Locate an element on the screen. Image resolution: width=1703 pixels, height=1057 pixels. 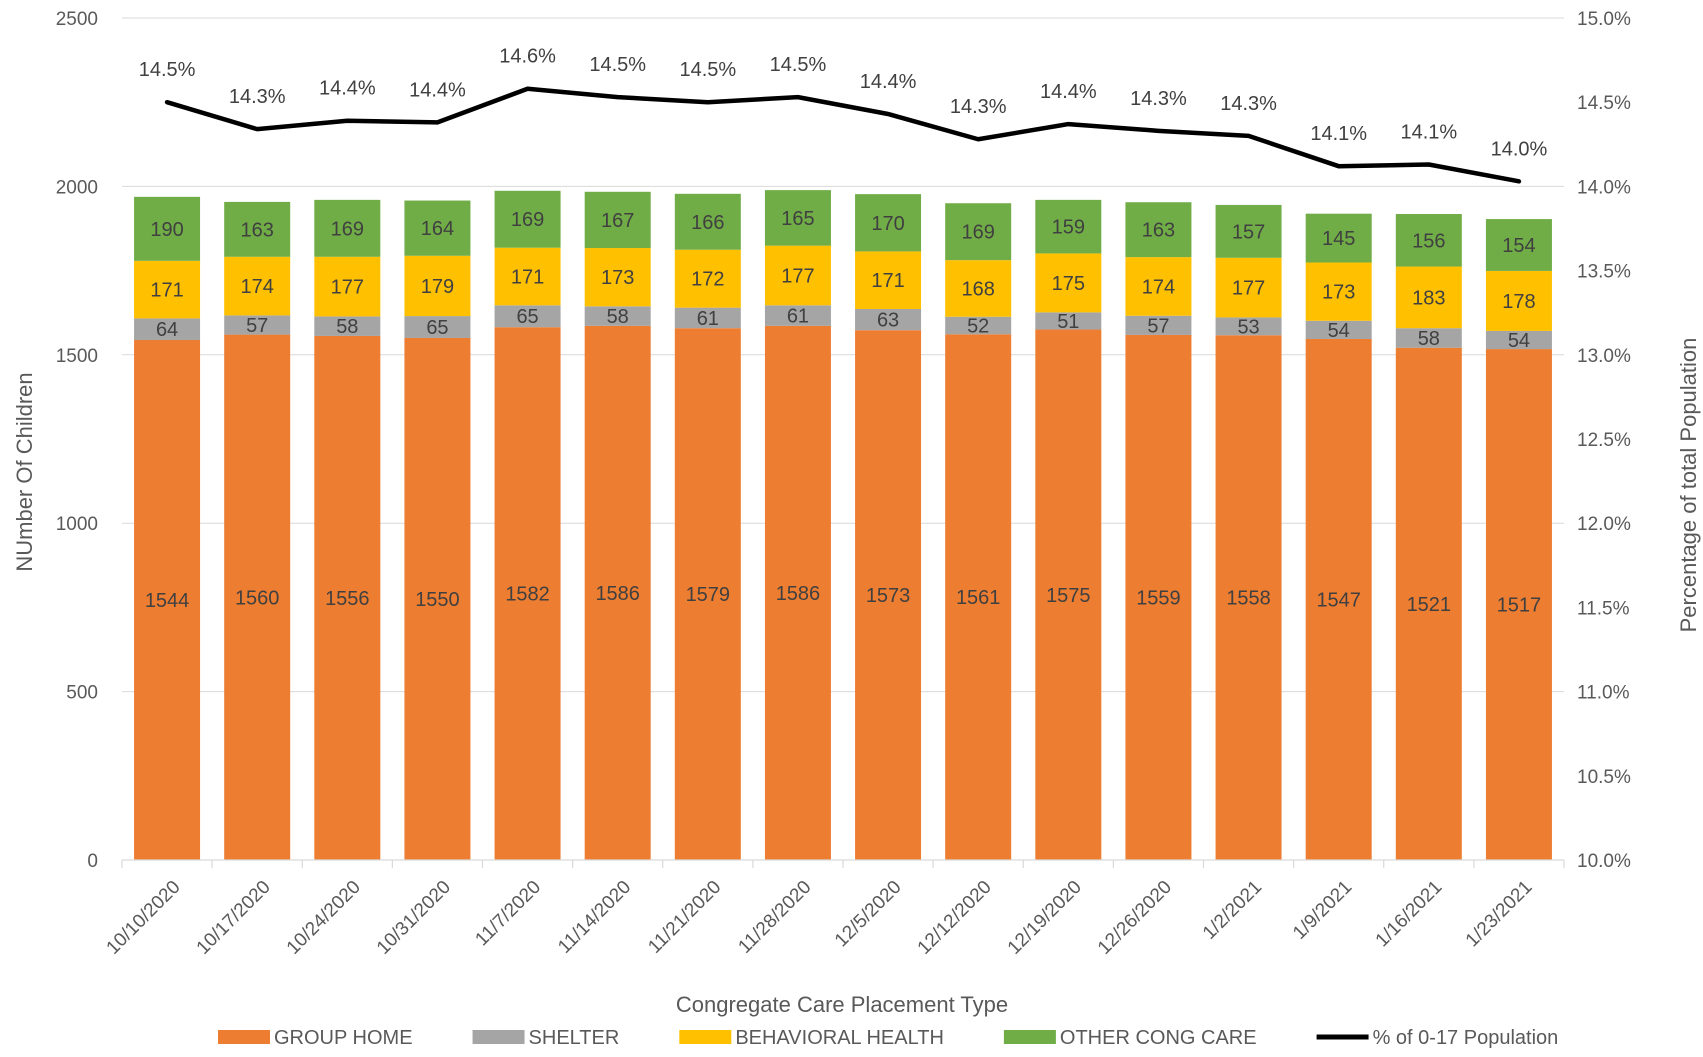
data-label-group-home: 1573 is located at coordinates (888, 596).